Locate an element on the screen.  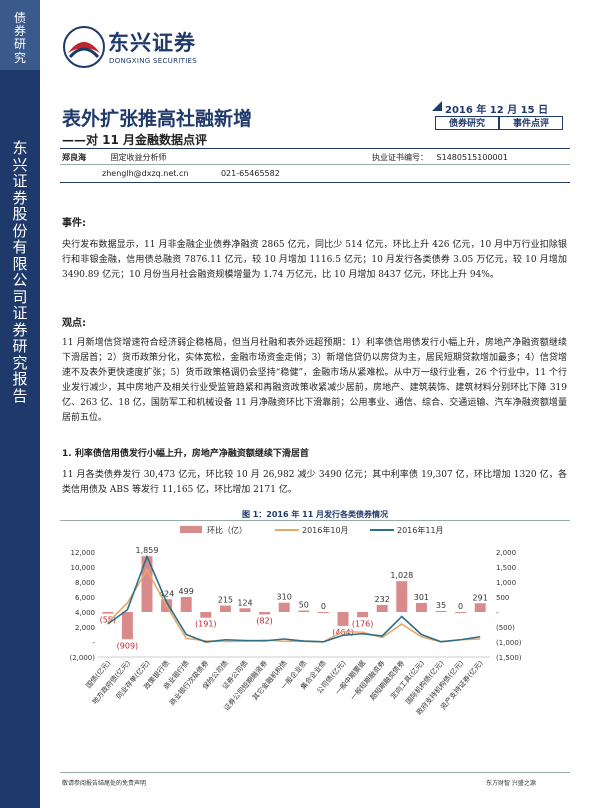
cert-label: 执业证书编号： is located at coordinates (400, 157).